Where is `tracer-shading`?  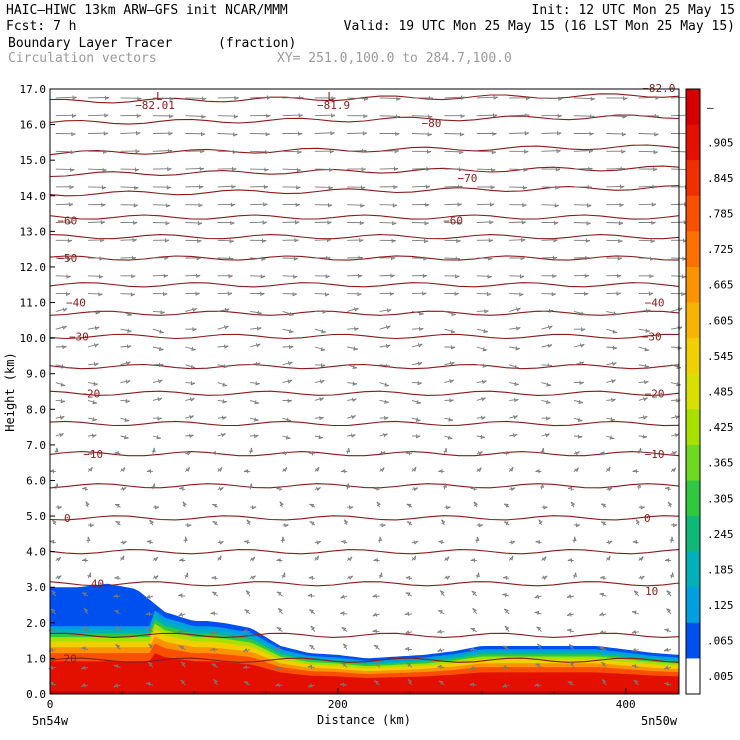 tracer-shading is located at coordinates (364, 638).